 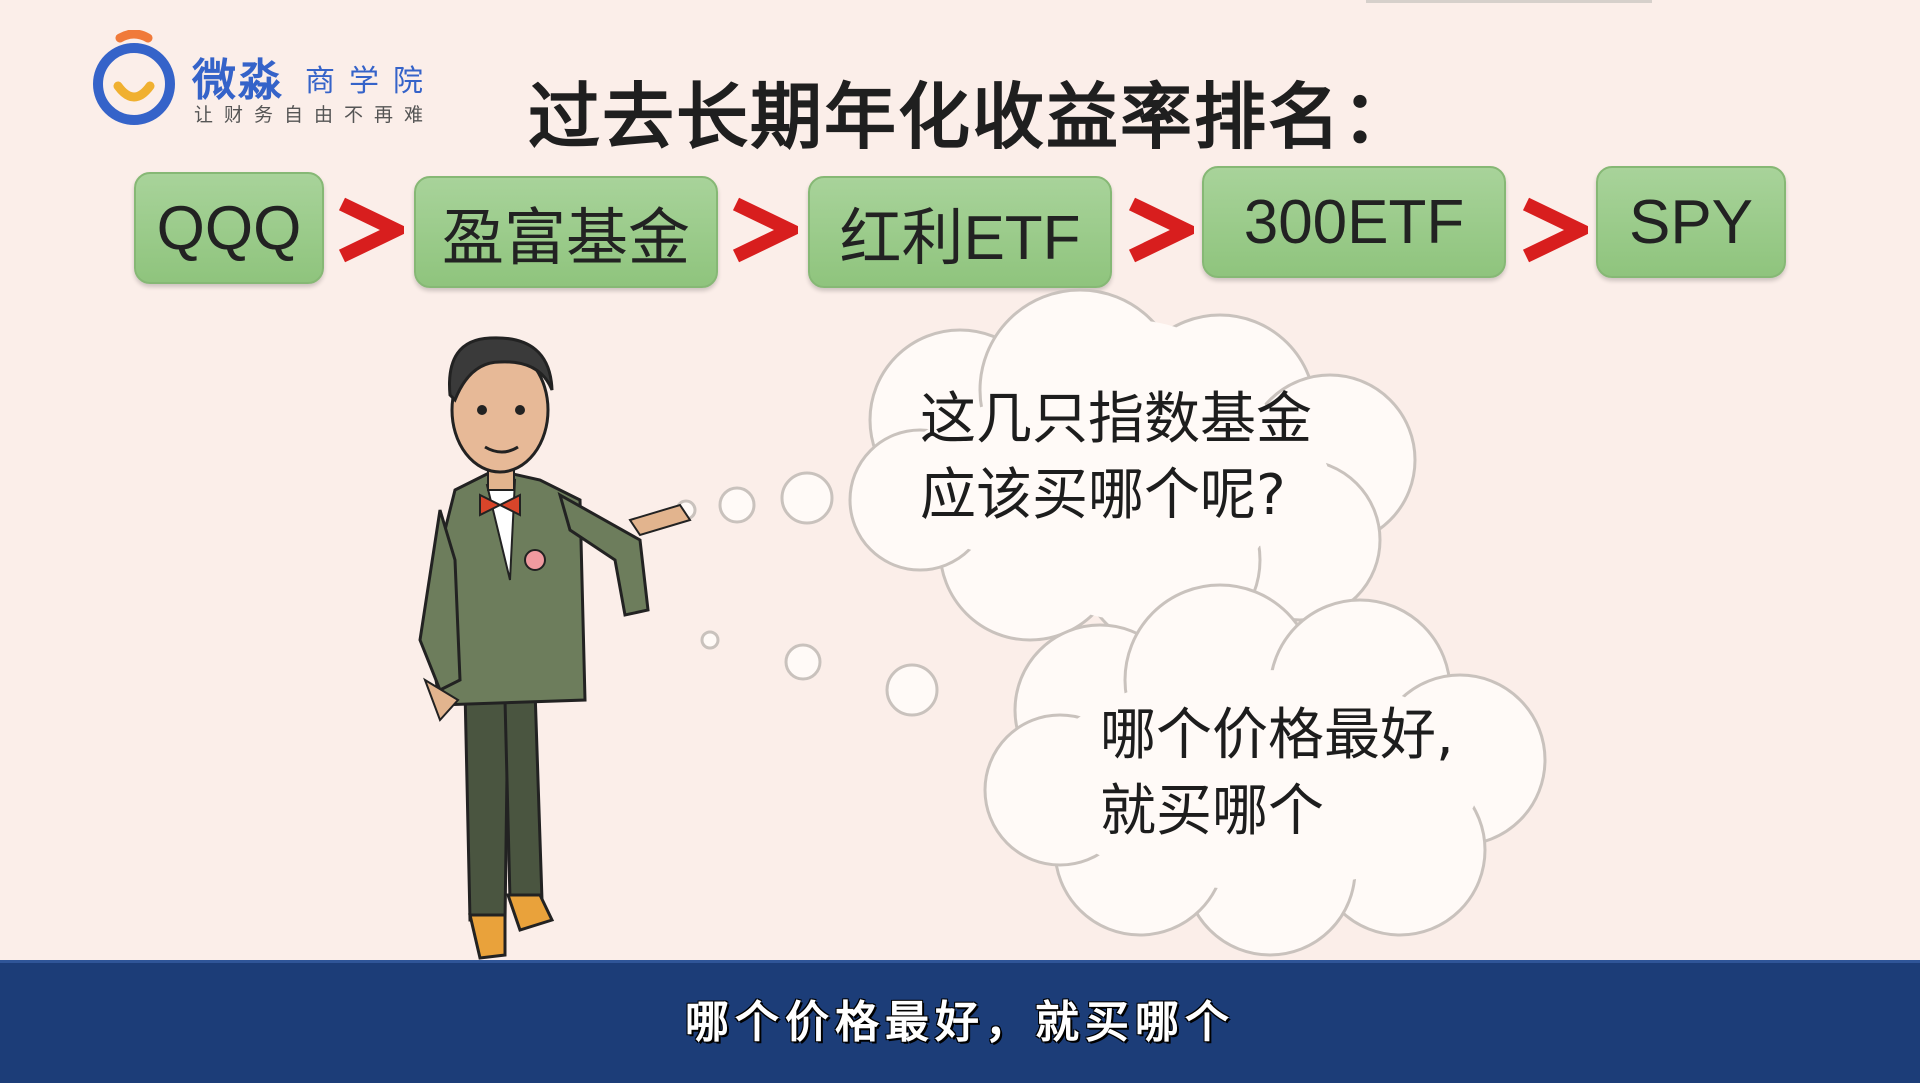 I want to click on logo-name: 微淼, so click(x=238, y=80).